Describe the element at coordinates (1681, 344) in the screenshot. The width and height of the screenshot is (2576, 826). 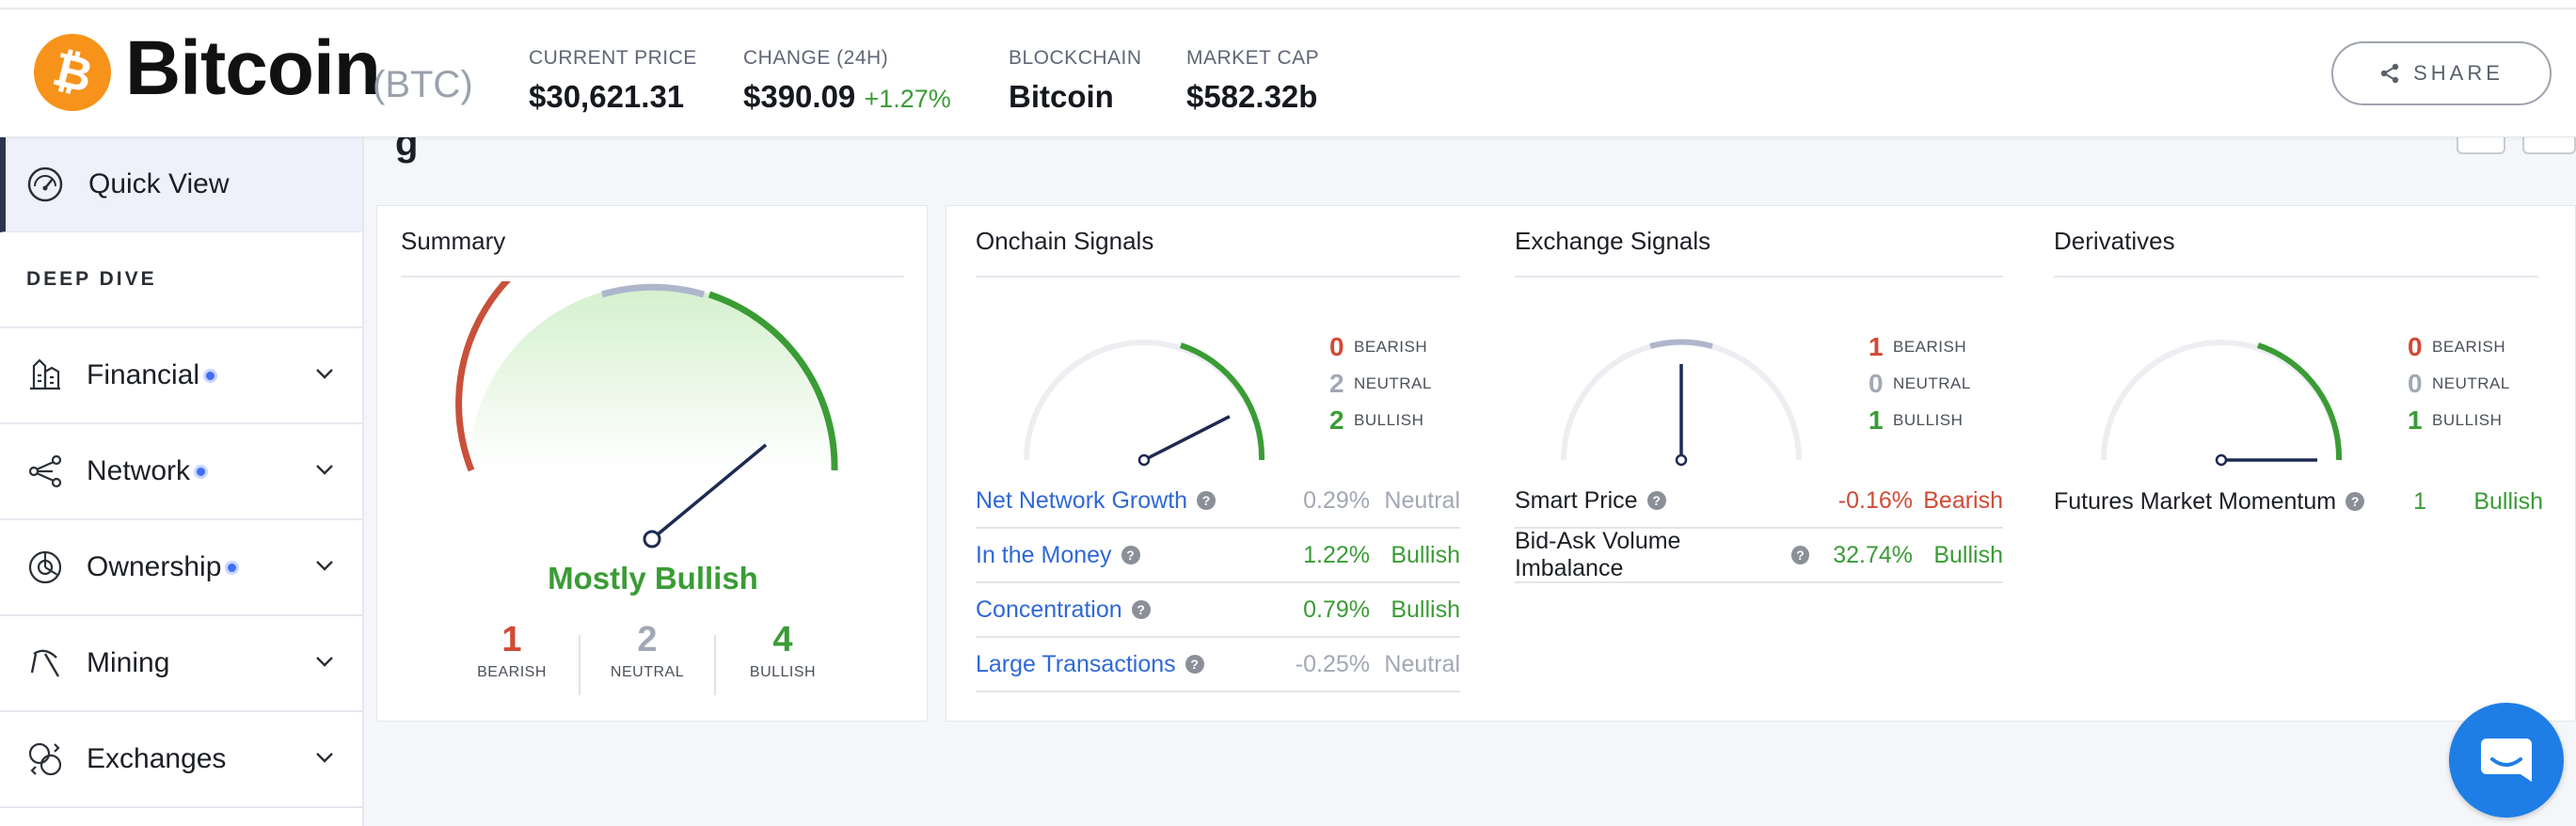
I see `gauge-arc-neutral` at that location.